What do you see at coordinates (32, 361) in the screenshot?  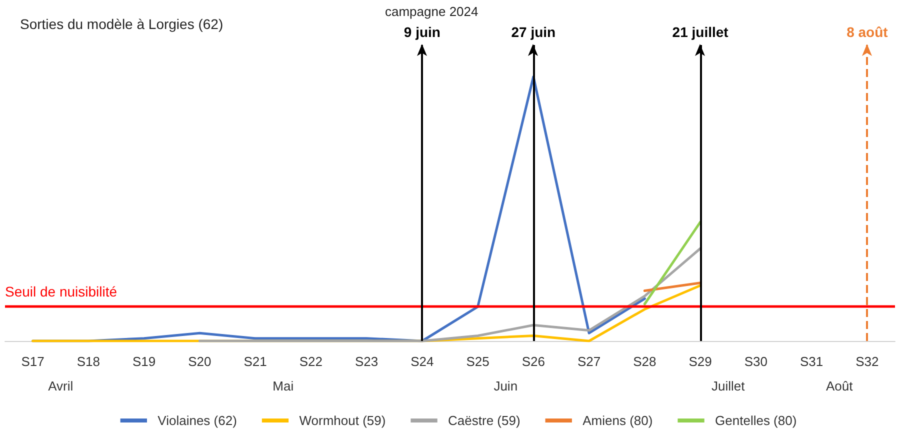 I see `x-tick-label: S17` at bounding box center [32, 361].